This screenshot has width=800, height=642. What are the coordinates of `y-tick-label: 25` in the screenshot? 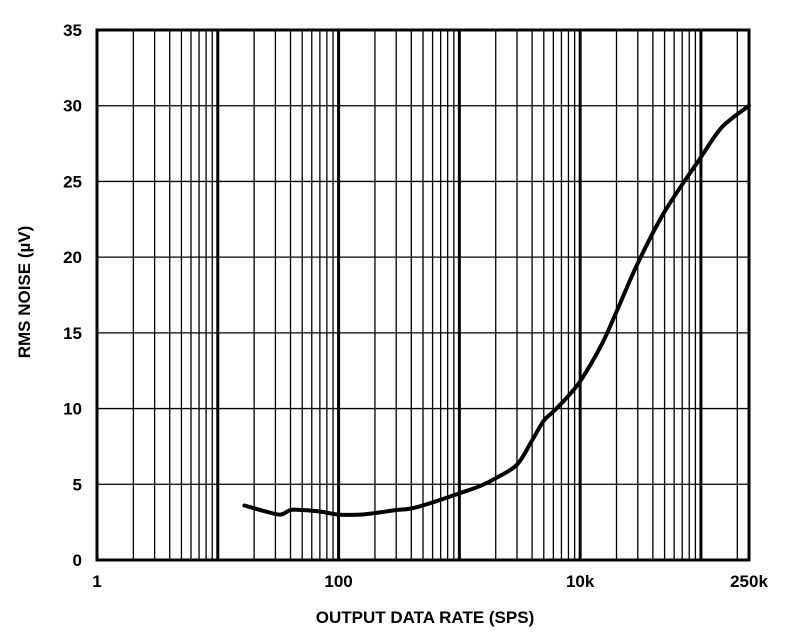 It's located at (72, 181).